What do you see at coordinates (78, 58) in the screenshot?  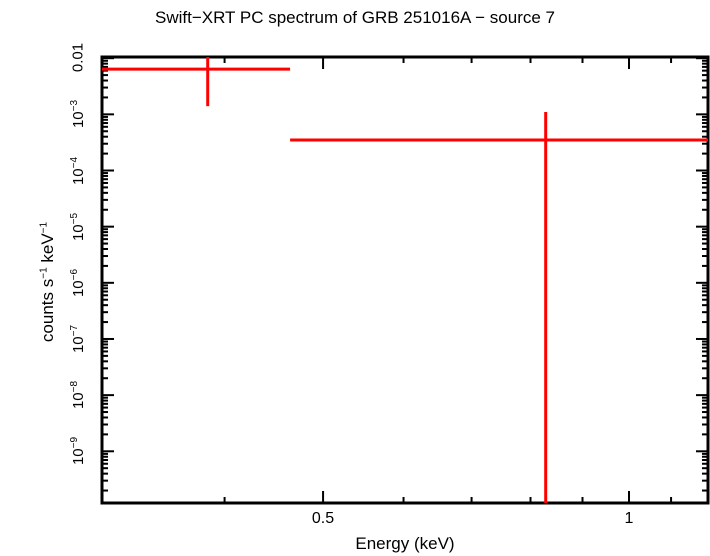 I see `y-tick-label: 0.01` at bounding box center [78, 58].